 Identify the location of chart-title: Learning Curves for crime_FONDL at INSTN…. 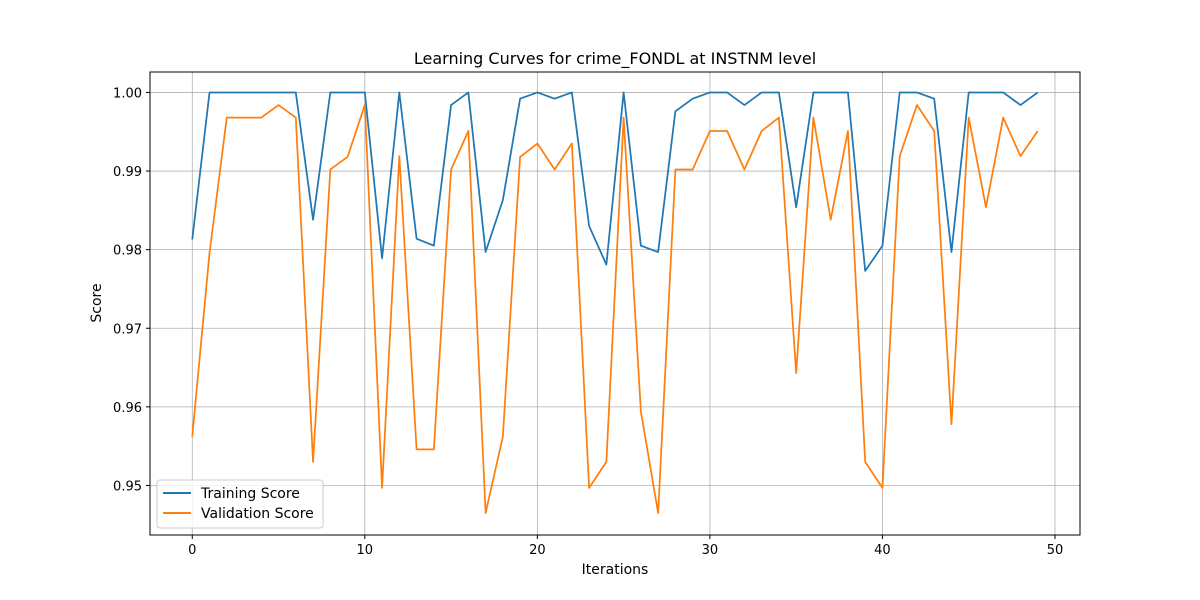
(615, 59).